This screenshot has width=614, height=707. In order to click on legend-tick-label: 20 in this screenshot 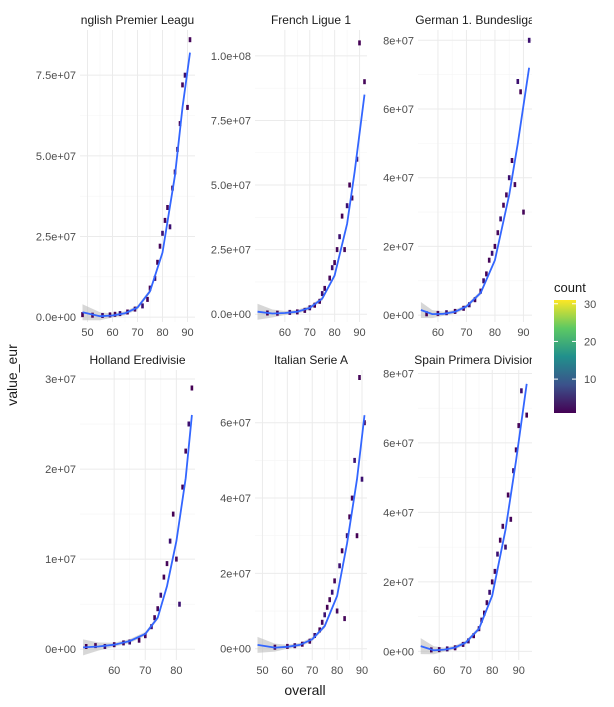, I will do `click(590, 342)`.